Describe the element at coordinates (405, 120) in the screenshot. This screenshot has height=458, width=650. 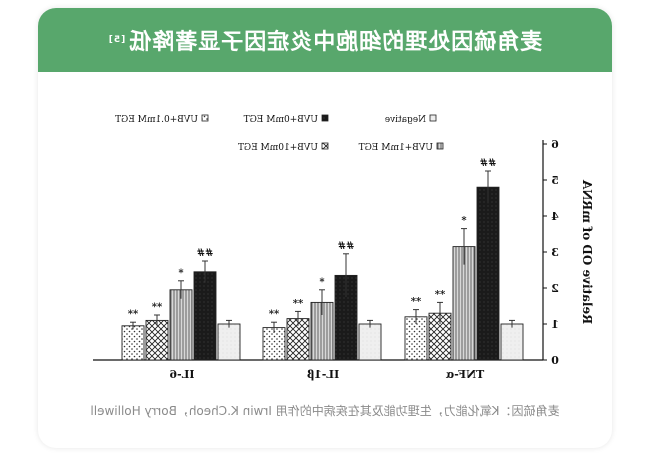
I see `legend-label: Negative` at that location.